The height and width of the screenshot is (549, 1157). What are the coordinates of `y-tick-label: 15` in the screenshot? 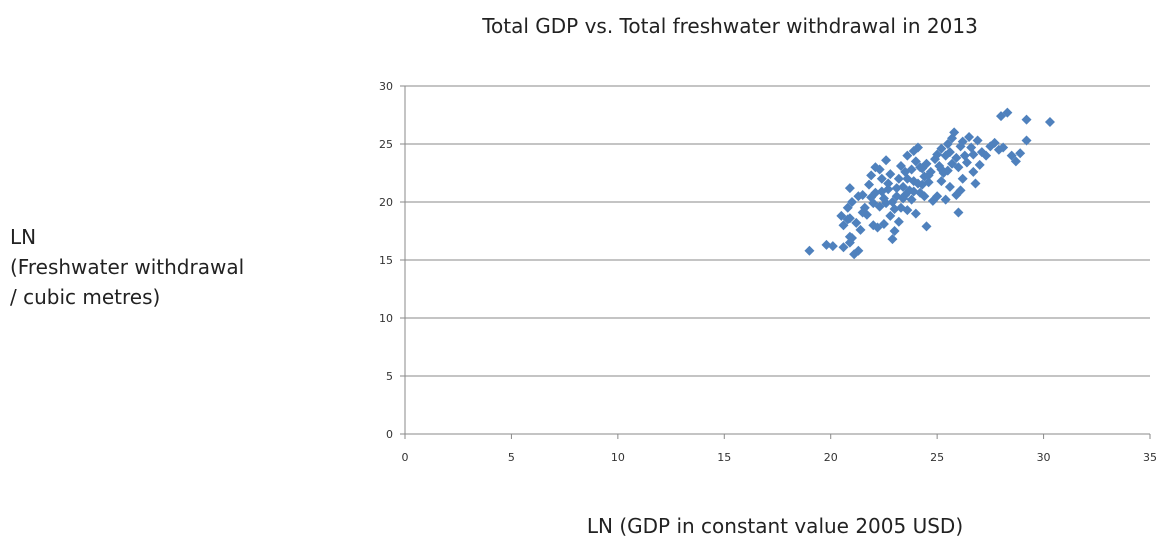 It's located at (386, 260).